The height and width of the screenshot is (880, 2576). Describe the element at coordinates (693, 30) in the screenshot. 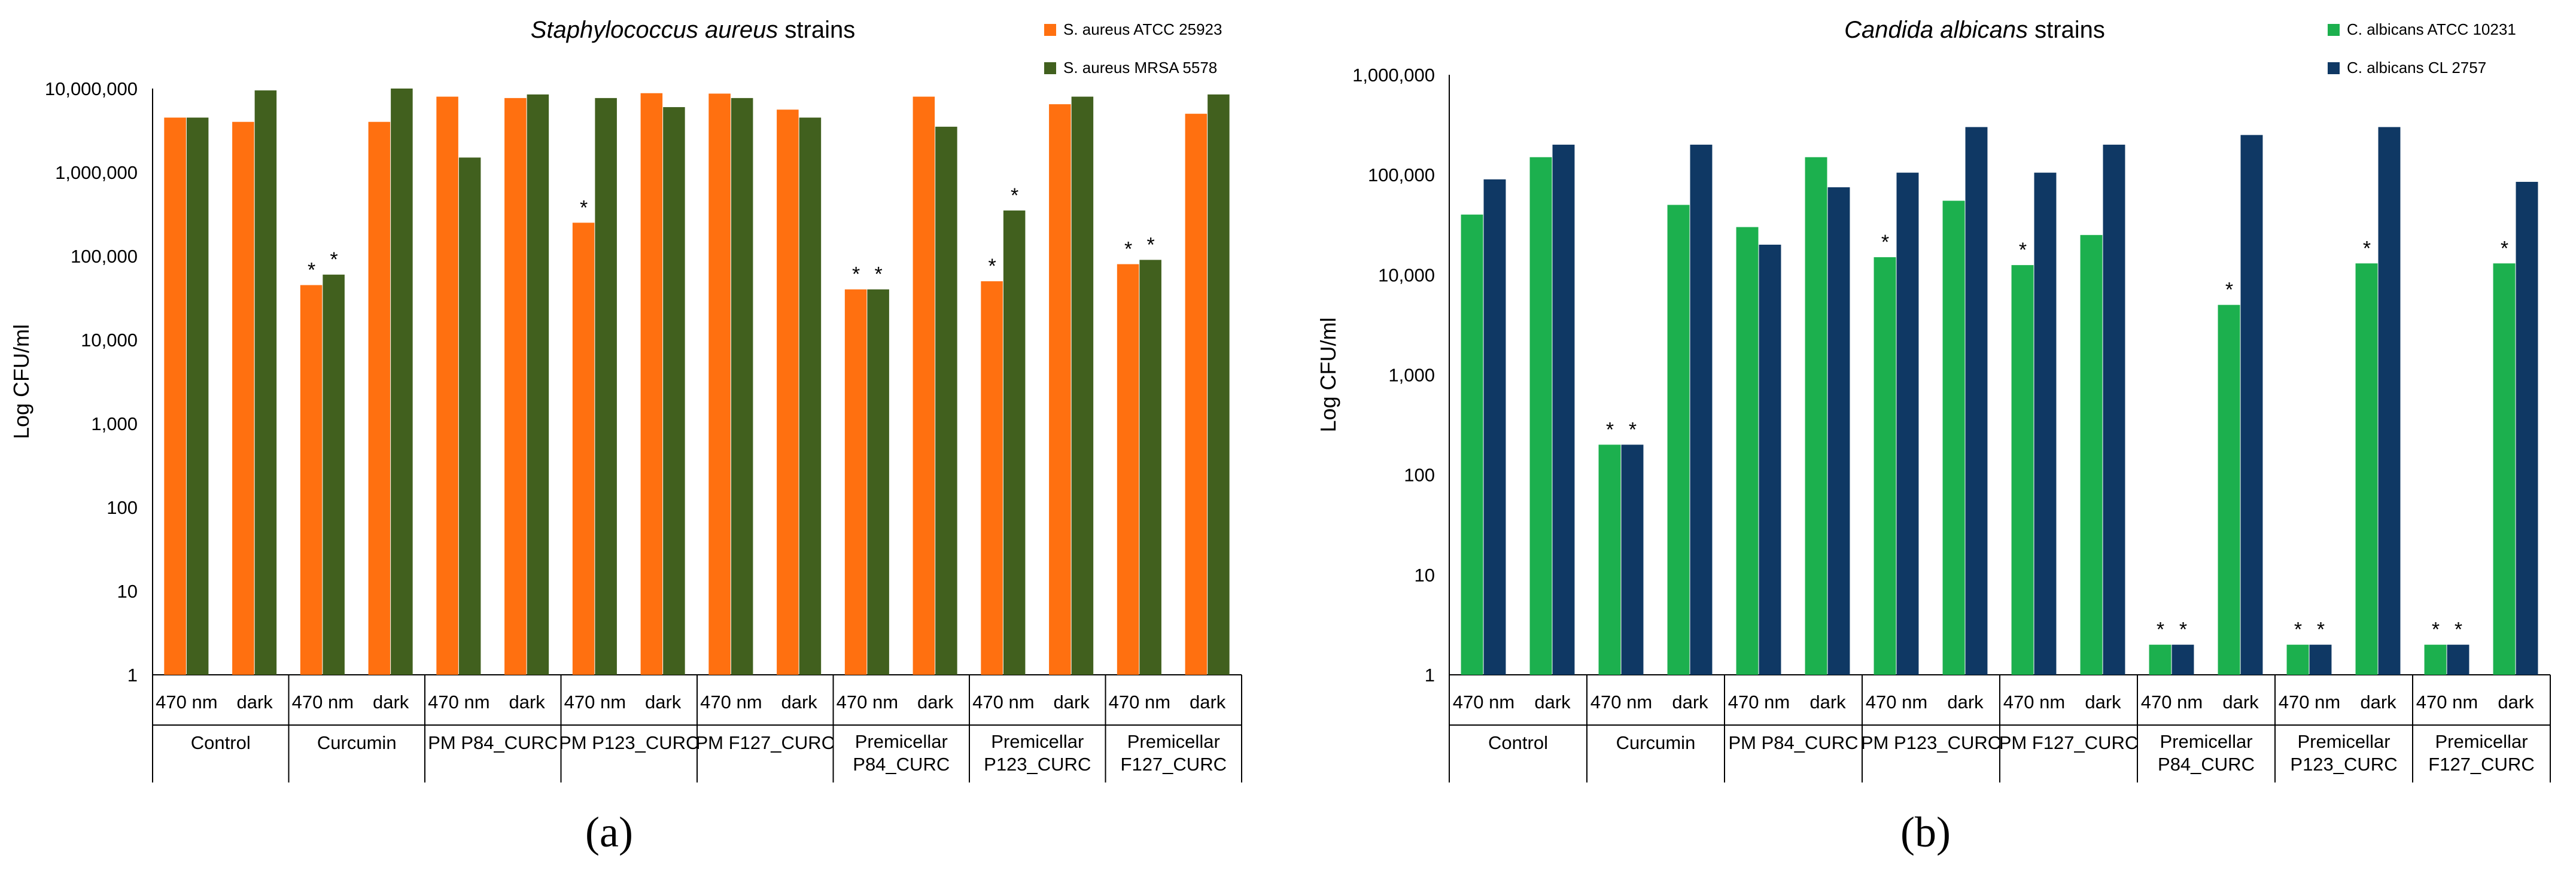

I see `chart-title: Staphylococcus aureus strains` at that location.